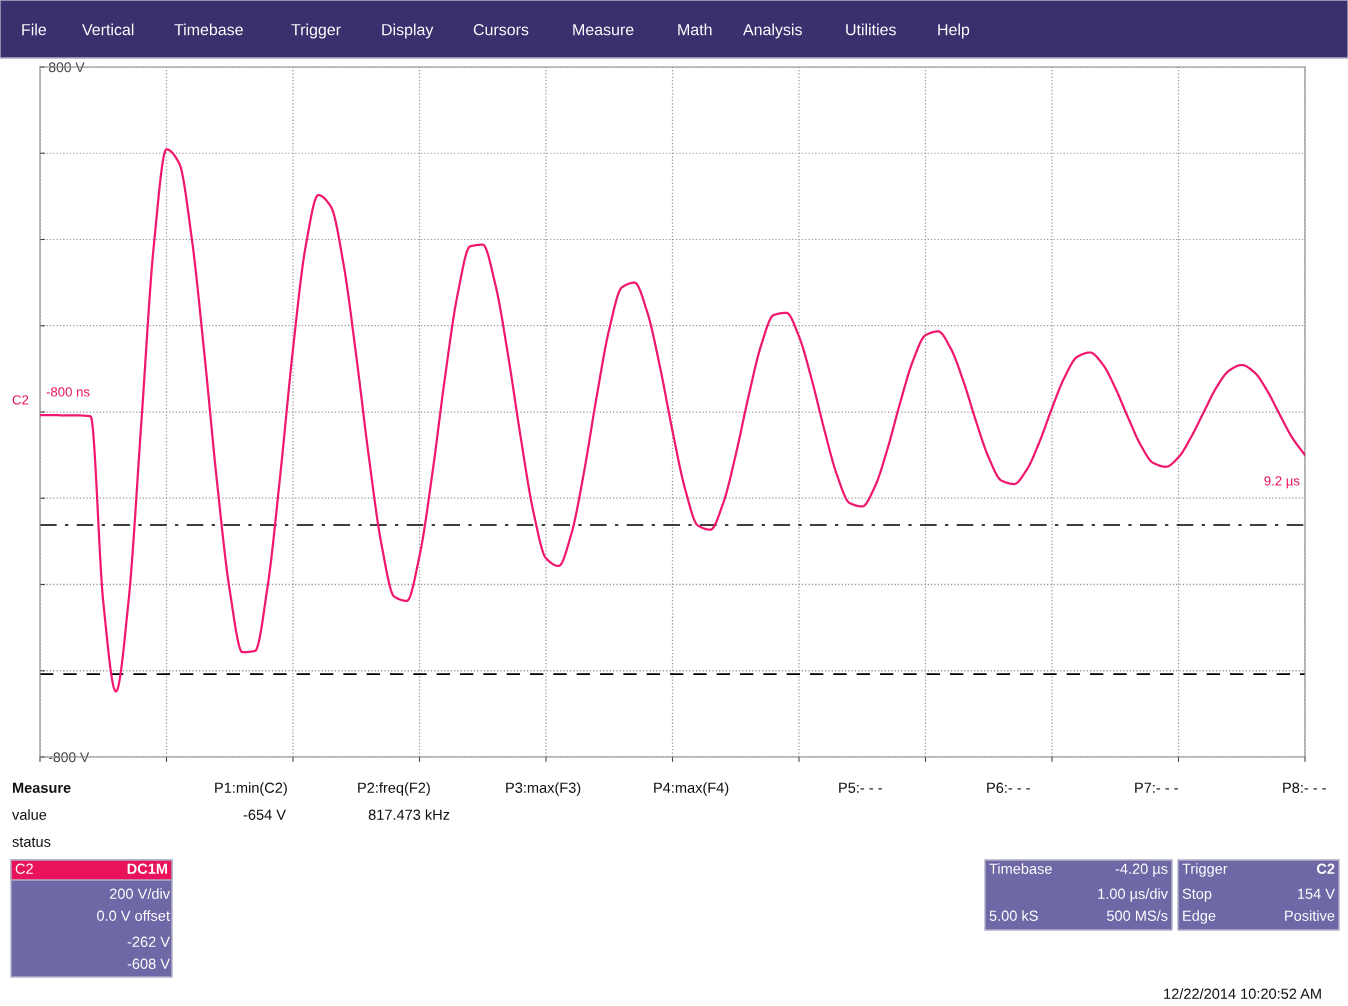 The width and height of the screenshot is (1348, 1006). I want to click on text: -4.20 µs, so click(1141, 870).